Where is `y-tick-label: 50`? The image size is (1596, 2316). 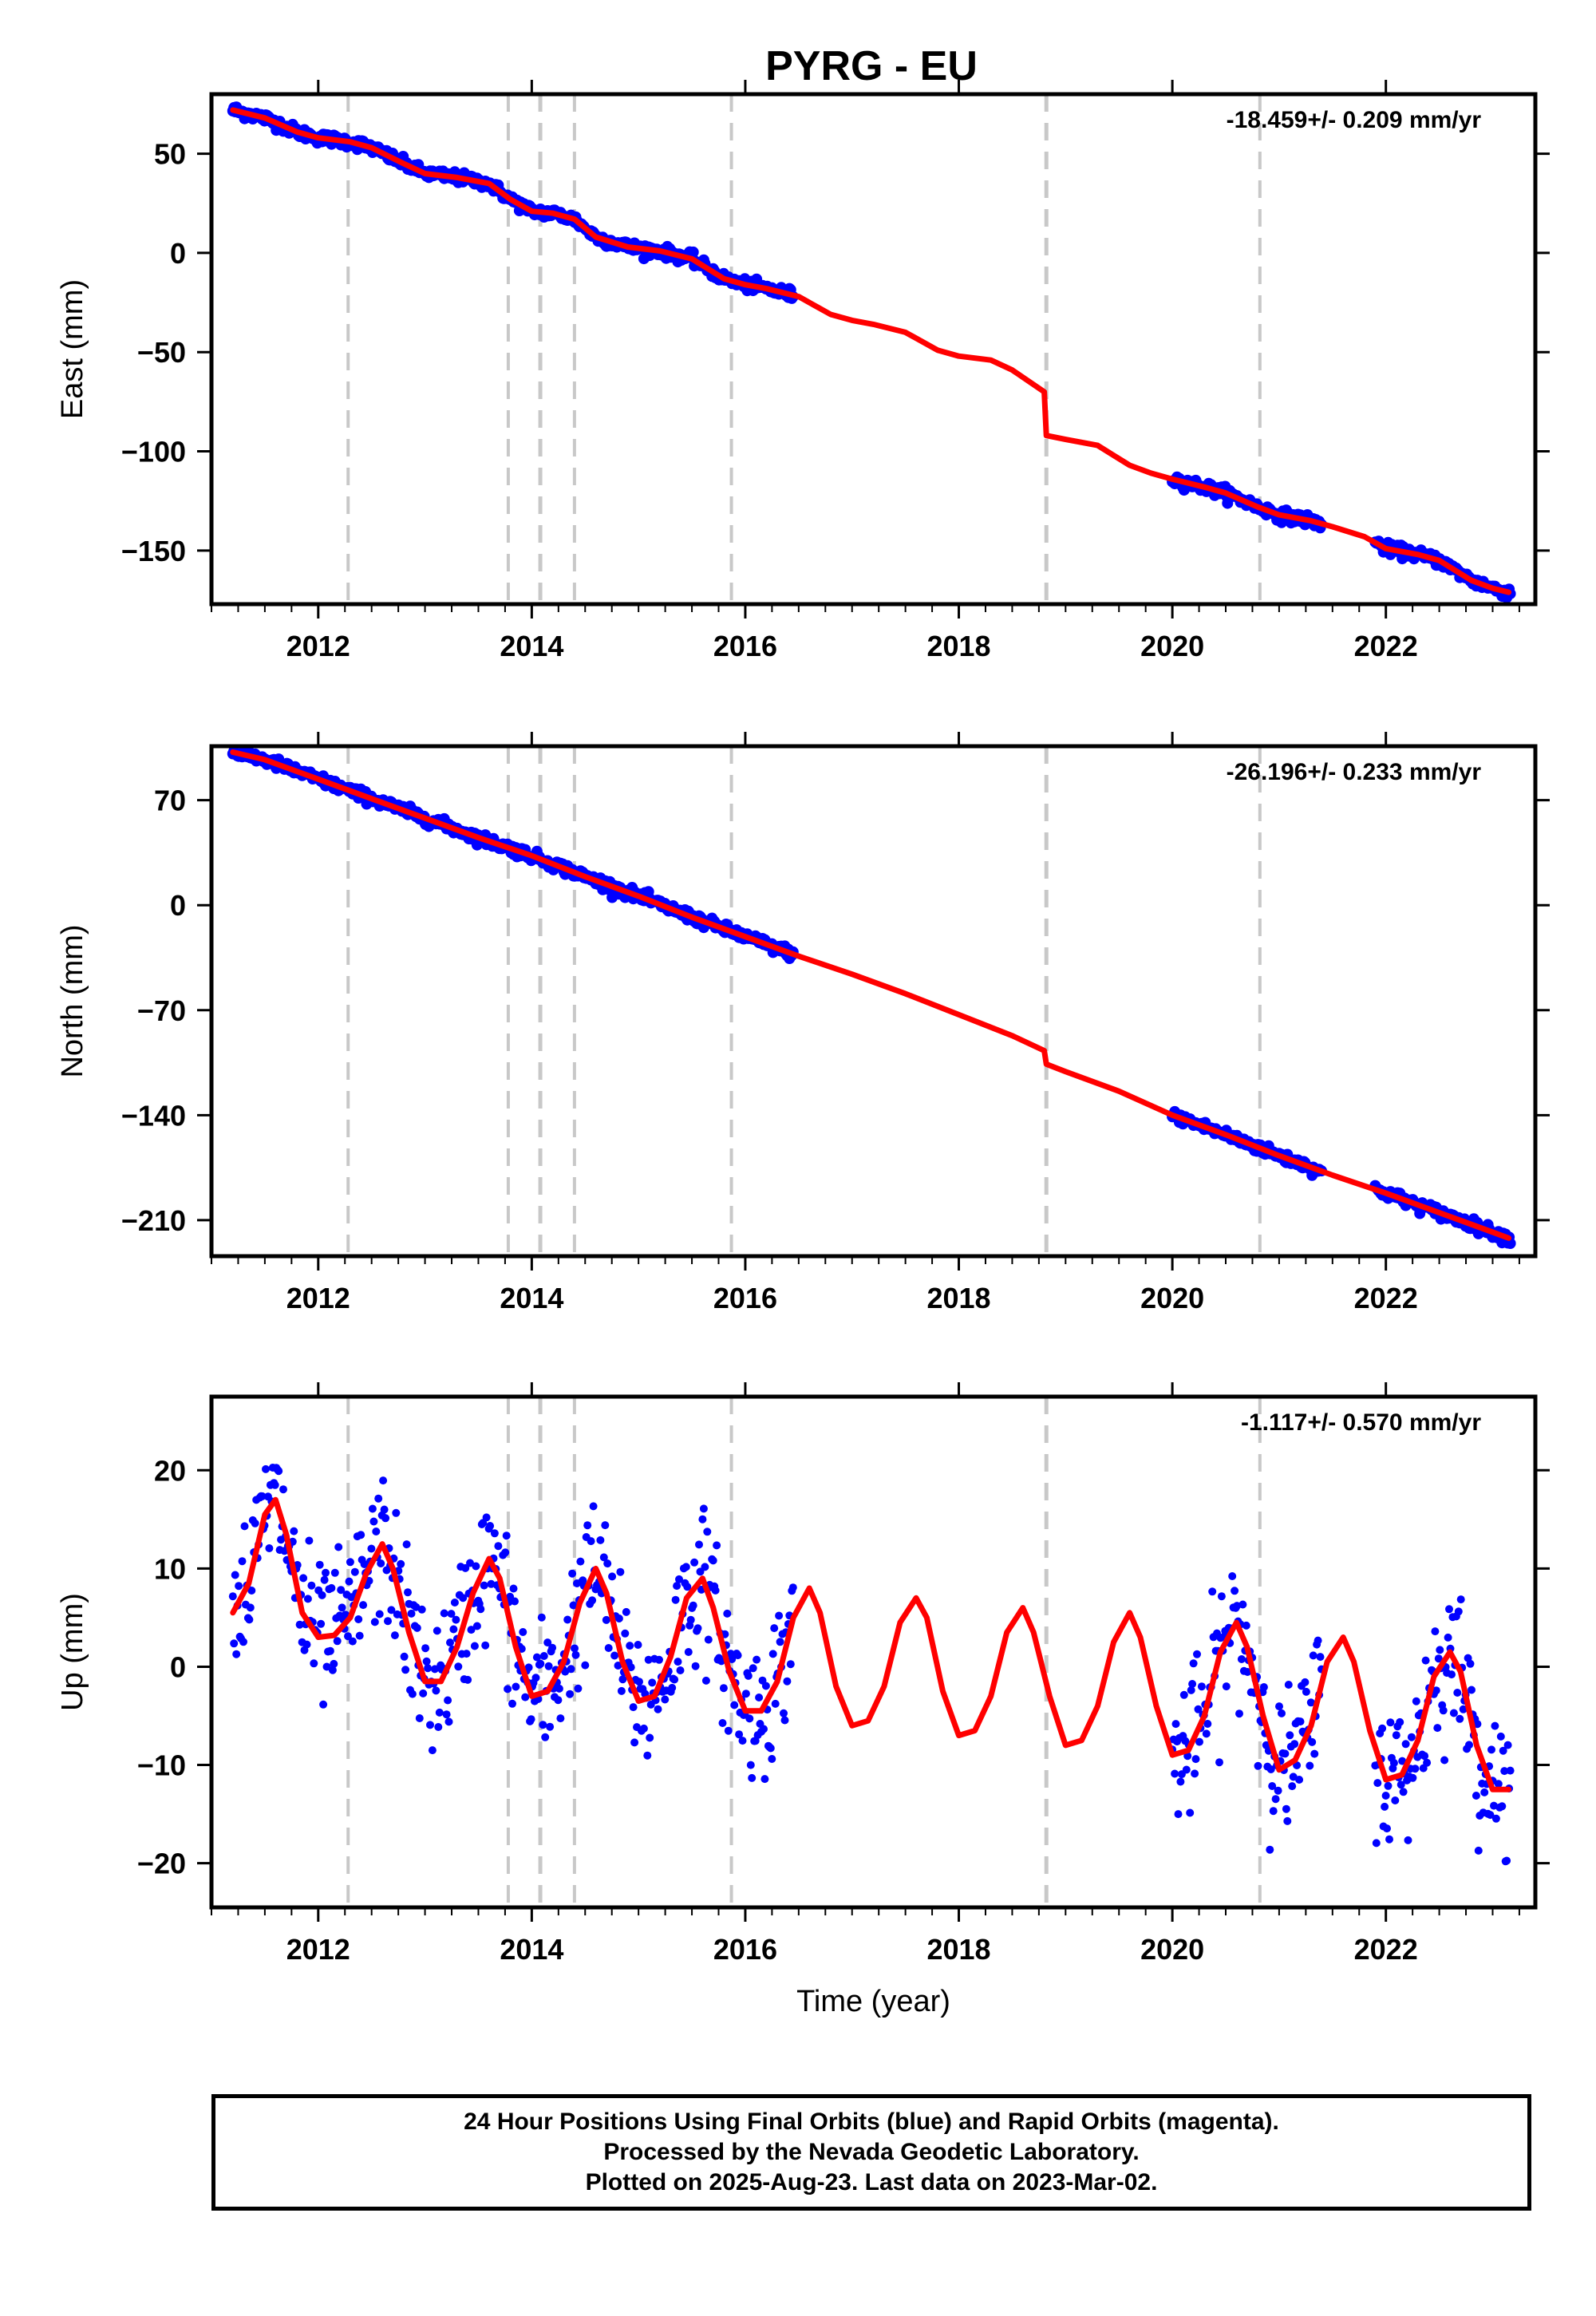 y-tick-label: 50 is located at coordinates (170, 154).